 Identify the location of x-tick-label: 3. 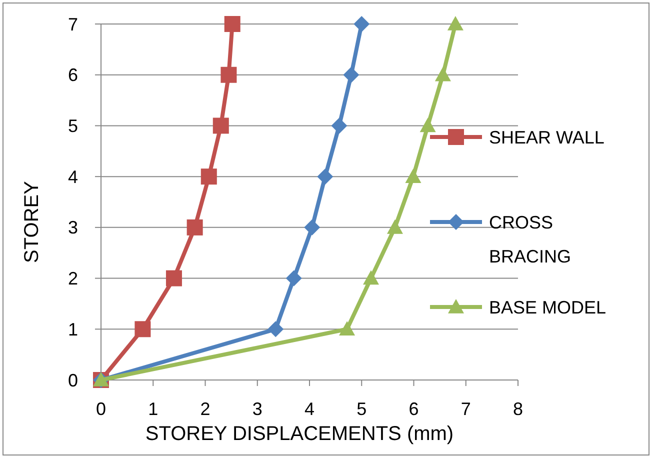
(257, 409).